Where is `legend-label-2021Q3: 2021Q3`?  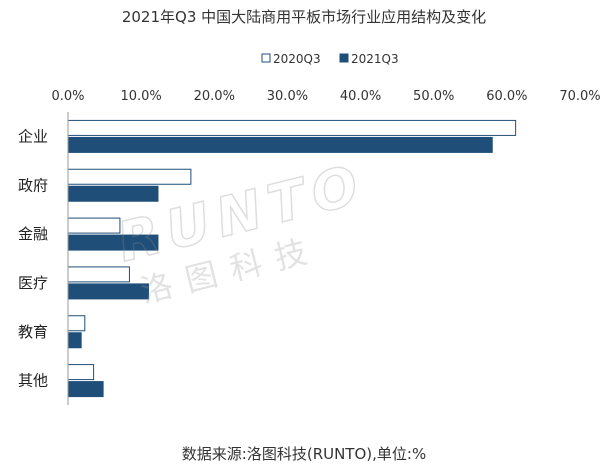 legend-label-2021Q3: 2021Q3 is located at coordinates (375, 59).